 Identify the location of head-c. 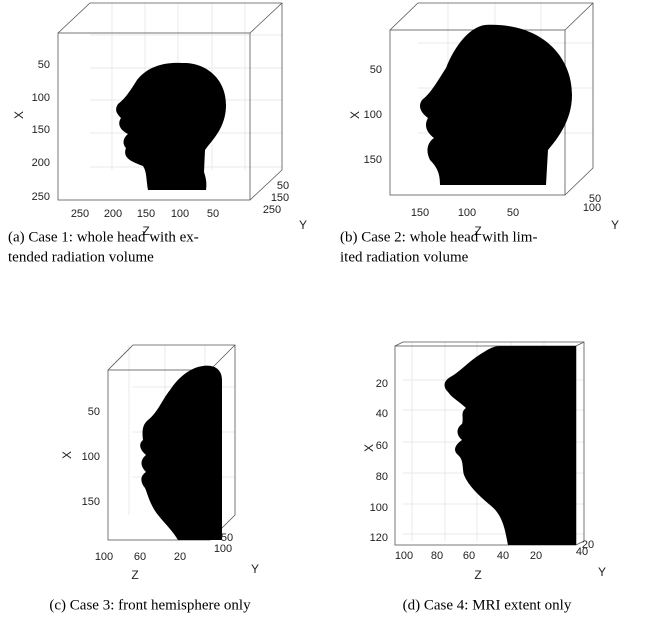
(181, 452).